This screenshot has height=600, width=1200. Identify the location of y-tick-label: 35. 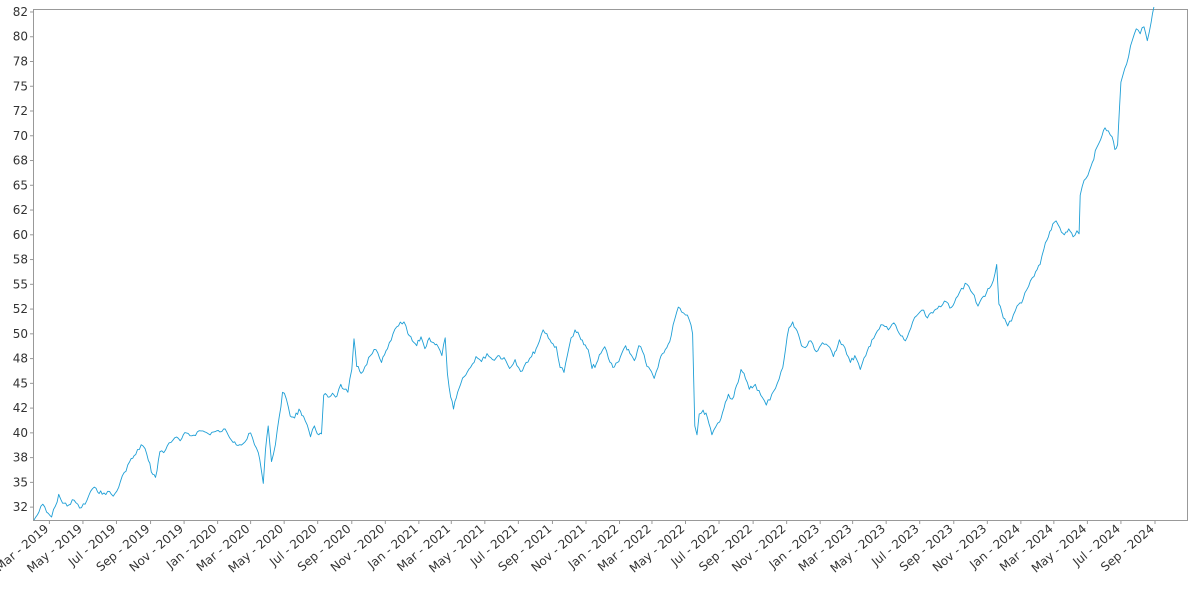
(20, 482).